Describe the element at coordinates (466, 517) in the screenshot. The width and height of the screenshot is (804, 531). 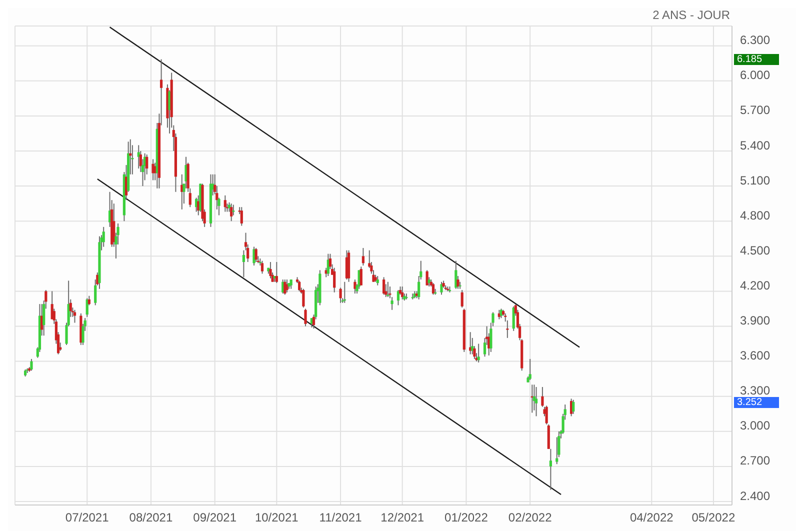
I see `x-tick-label: 01/2022` at that location.